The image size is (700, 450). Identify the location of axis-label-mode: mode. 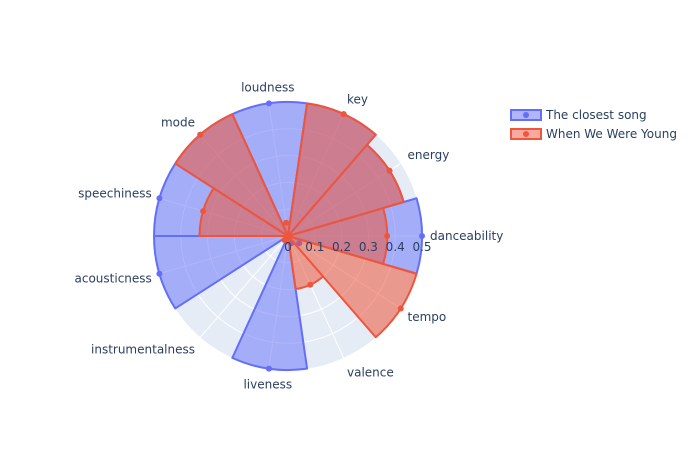
(178, 123).